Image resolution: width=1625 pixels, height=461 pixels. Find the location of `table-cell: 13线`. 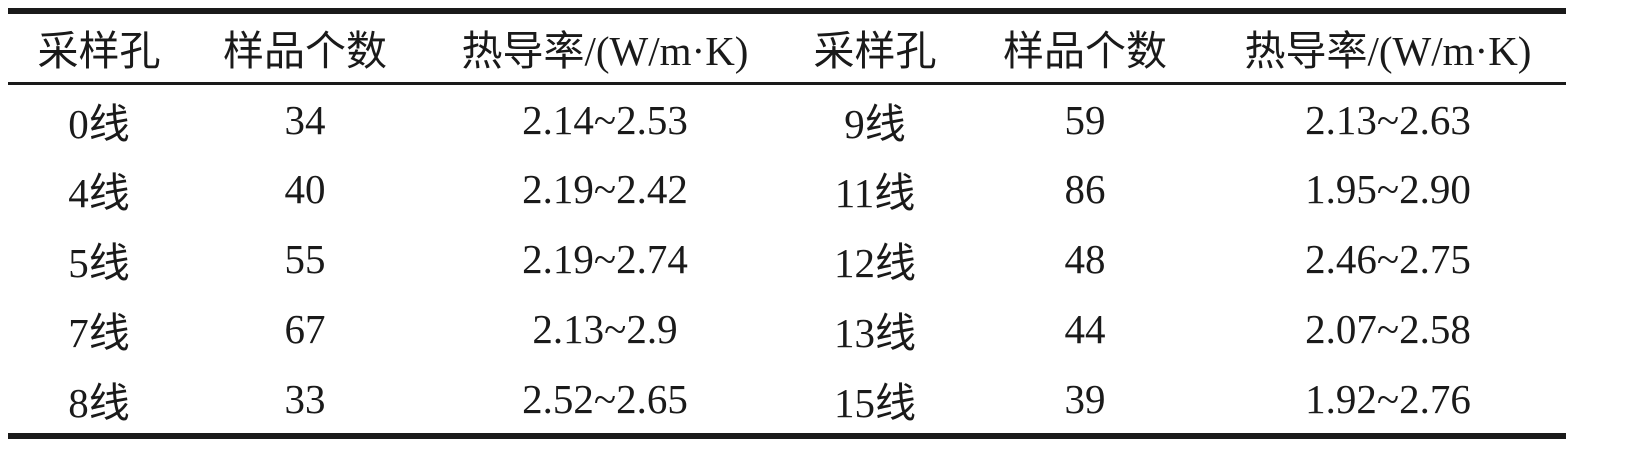

table-cell: 13线 is located at coordinates (875, 333).